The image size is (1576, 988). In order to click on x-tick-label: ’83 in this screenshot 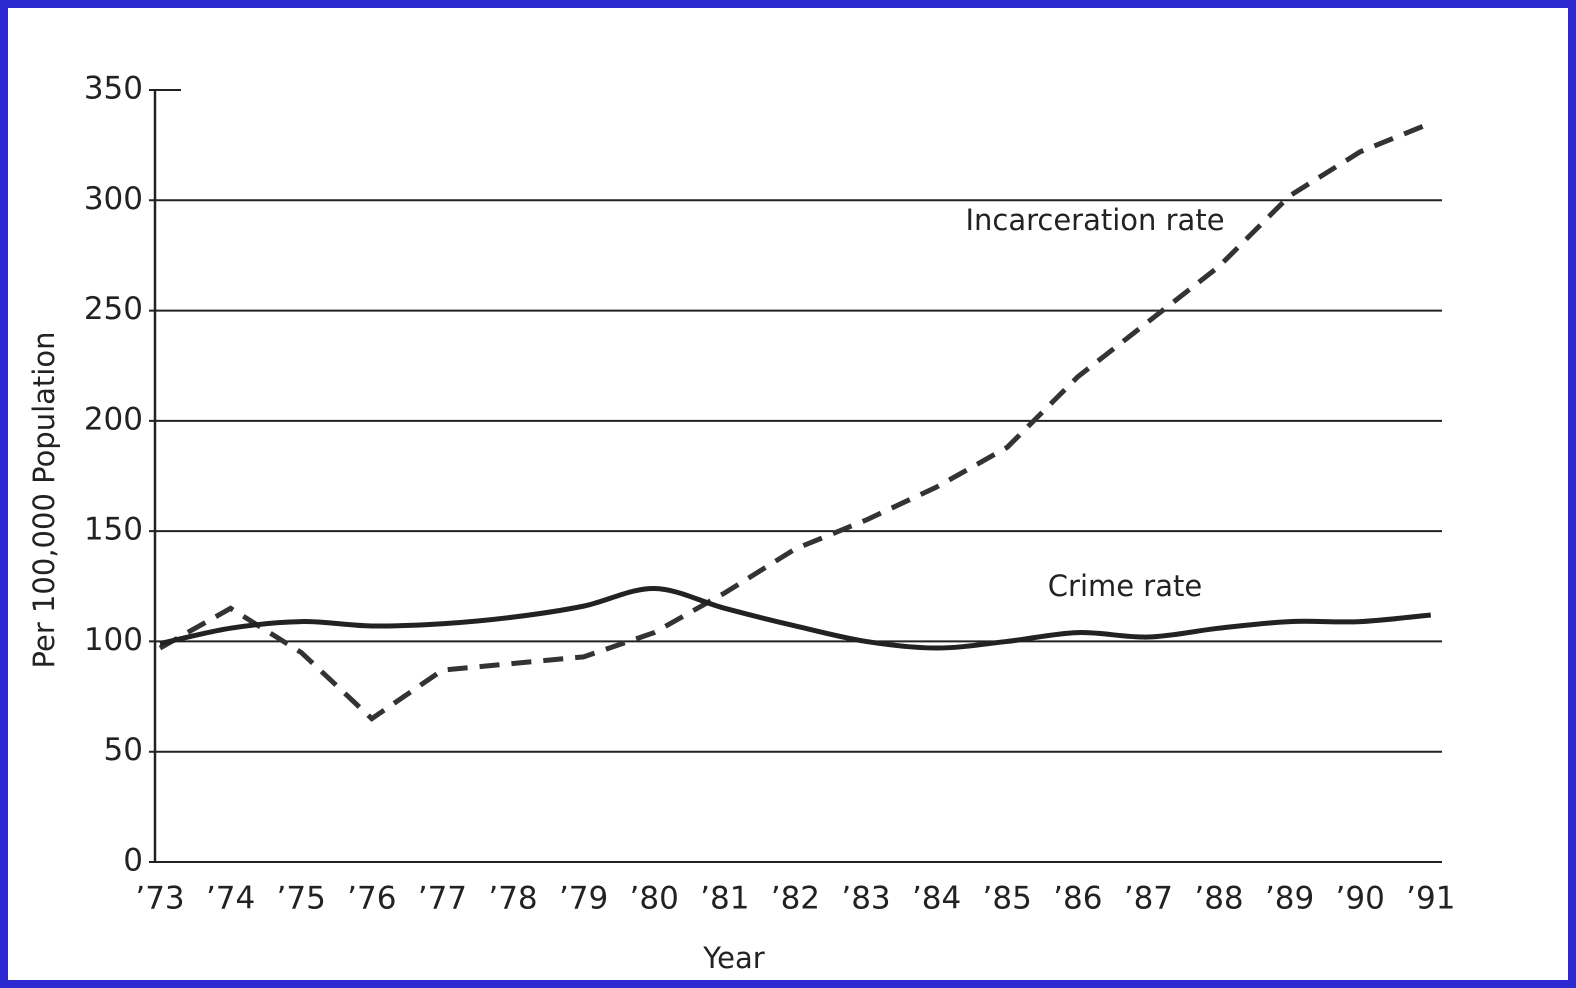, I will do `click(865, 899)`.